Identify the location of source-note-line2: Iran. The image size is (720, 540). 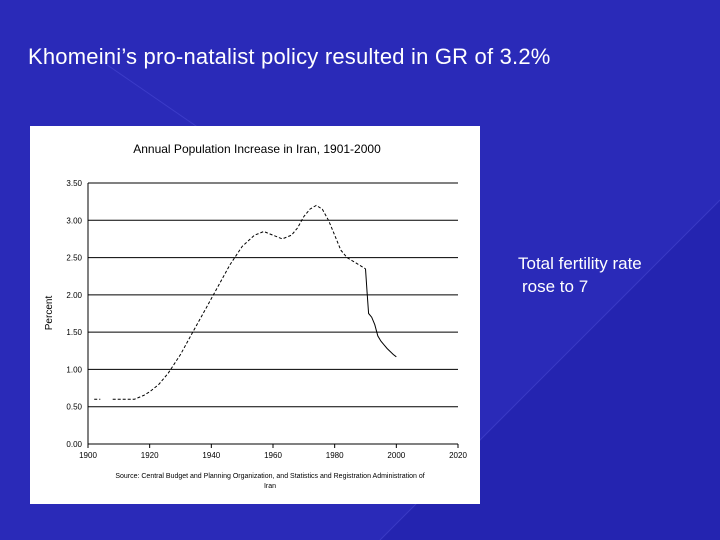
(270, 486).